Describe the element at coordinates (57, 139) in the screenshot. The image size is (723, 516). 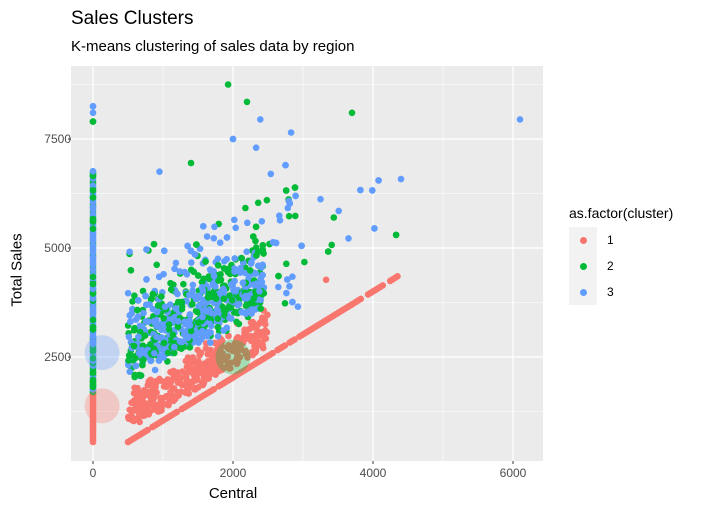
I see `y-tick-label: 7500` at that location.